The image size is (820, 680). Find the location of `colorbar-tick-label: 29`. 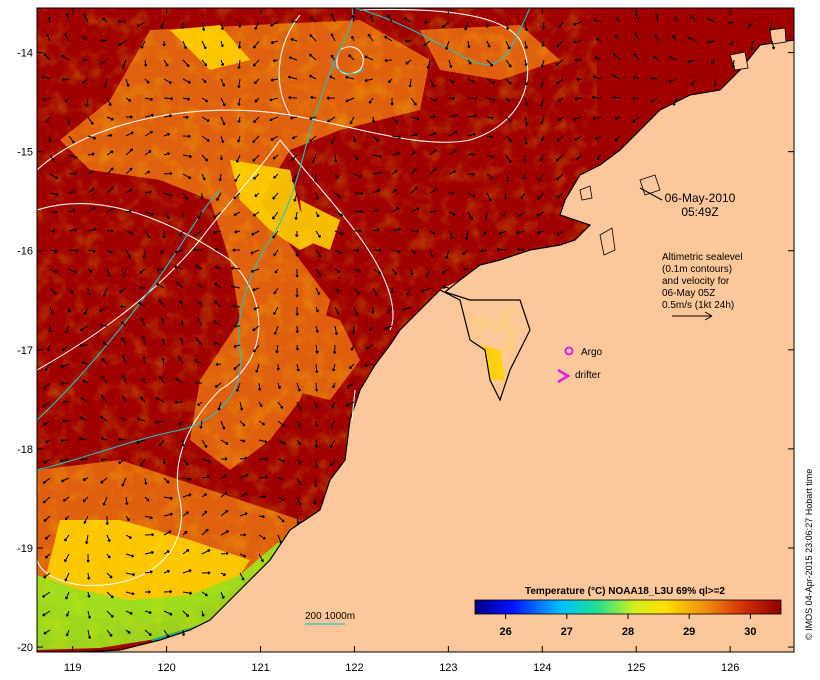

colorbar-tick-label: 29 is located at coordinates (689, 632).